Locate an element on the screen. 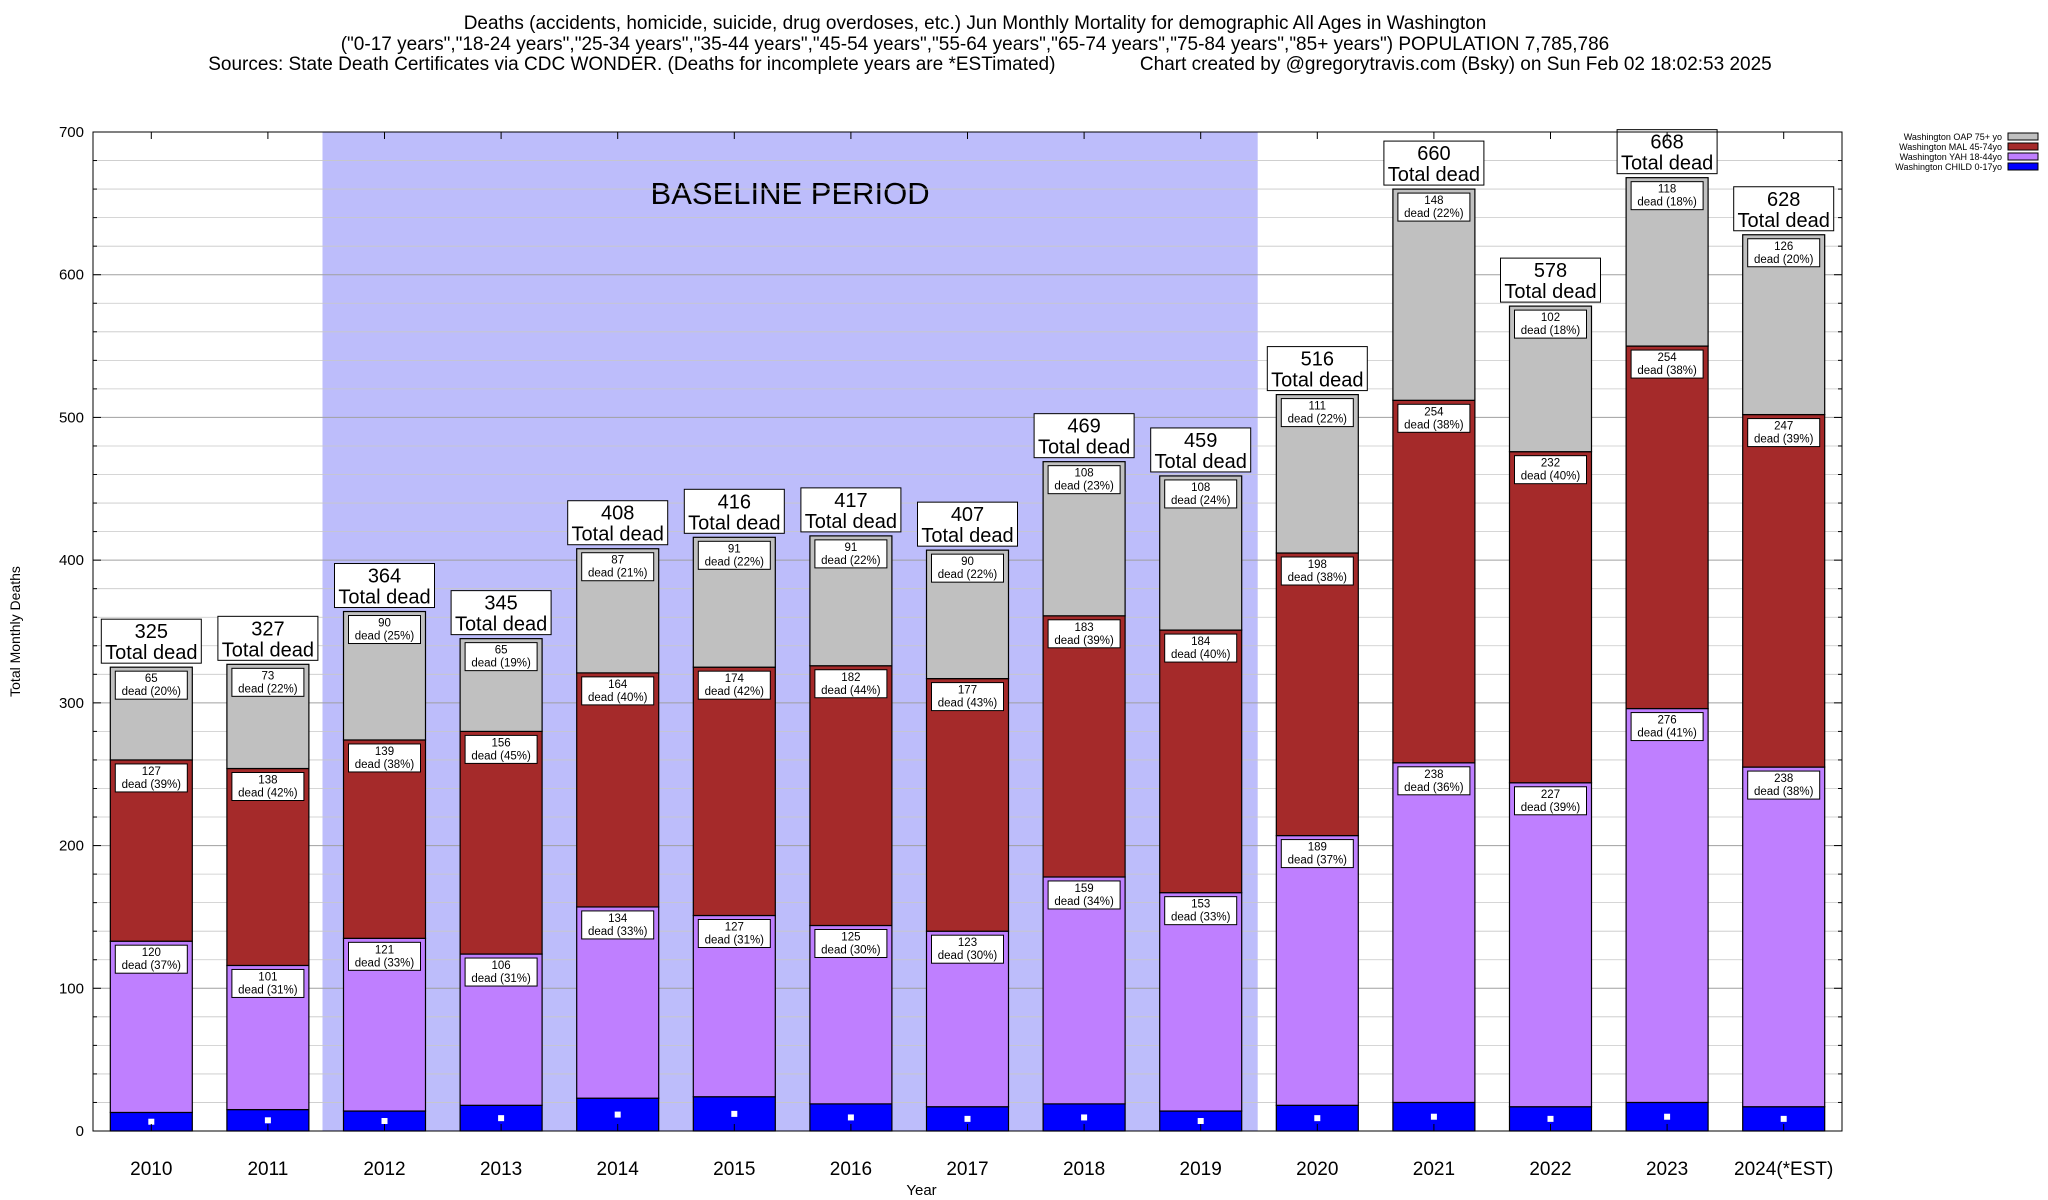 The width and height of the screenshot is (2048, 1200). segment-value-label: 174 is located at coordinates (735, 679).